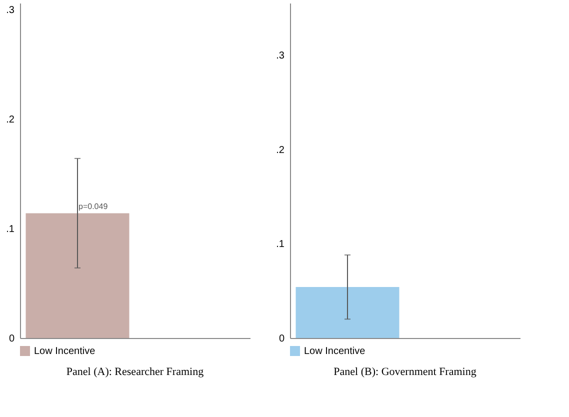  What do you see at coordinates (135, 372) in the screenshot?
I see `text: Panel (A): Researcher Framing` at bounding box center [135, 372].